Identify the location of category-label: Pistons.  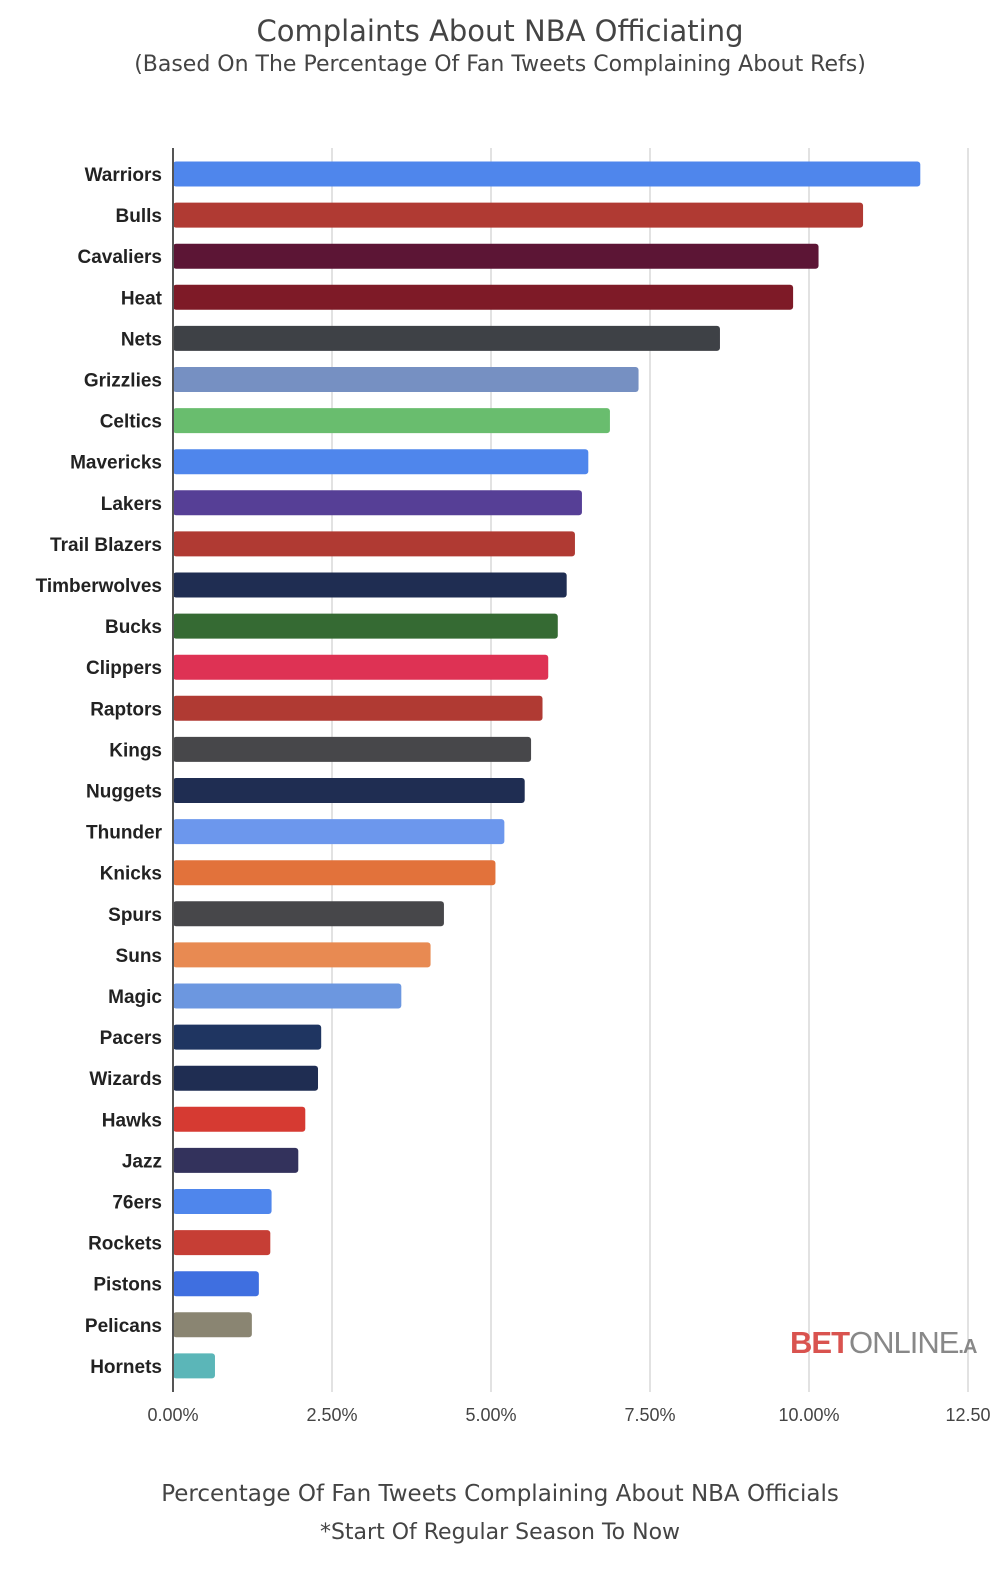
(127, 1285).